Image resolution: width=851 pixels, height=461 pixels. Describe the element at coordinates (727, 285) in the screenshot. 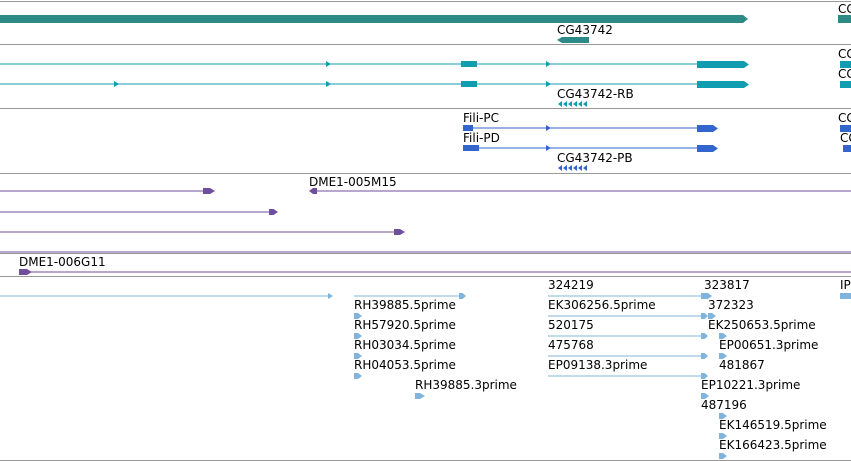

I see `feature-label-323817: 323817` at that location.